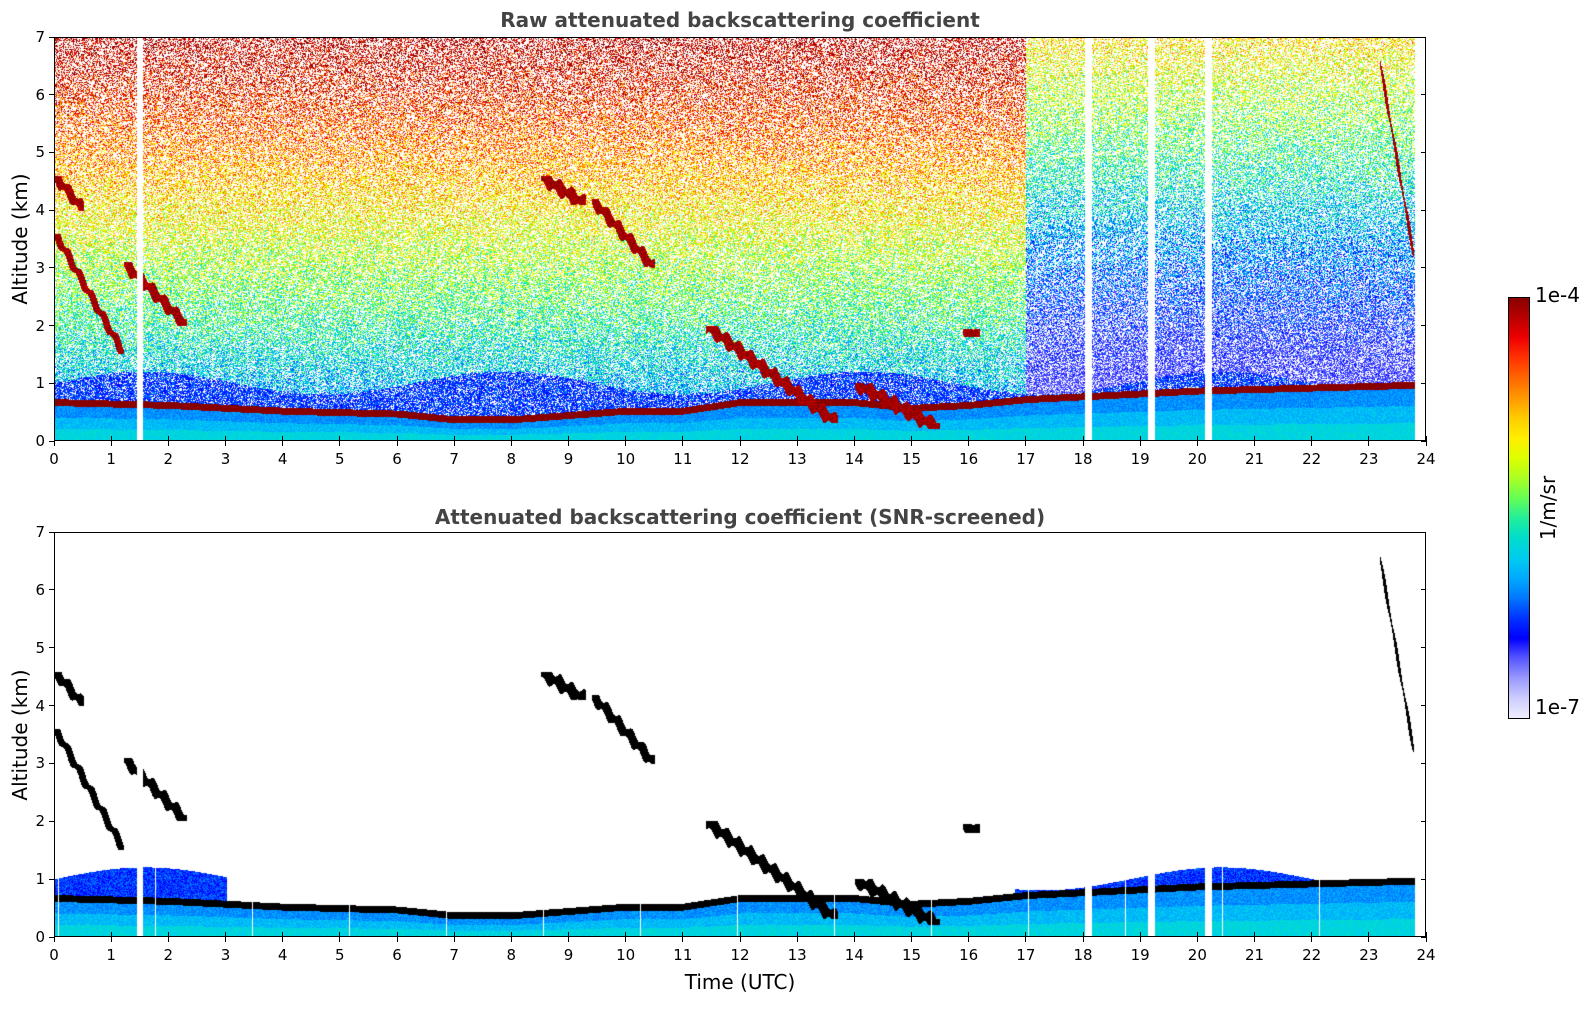  I want to click on panel2-xlabel: Time (UTC), so click(740, 982).